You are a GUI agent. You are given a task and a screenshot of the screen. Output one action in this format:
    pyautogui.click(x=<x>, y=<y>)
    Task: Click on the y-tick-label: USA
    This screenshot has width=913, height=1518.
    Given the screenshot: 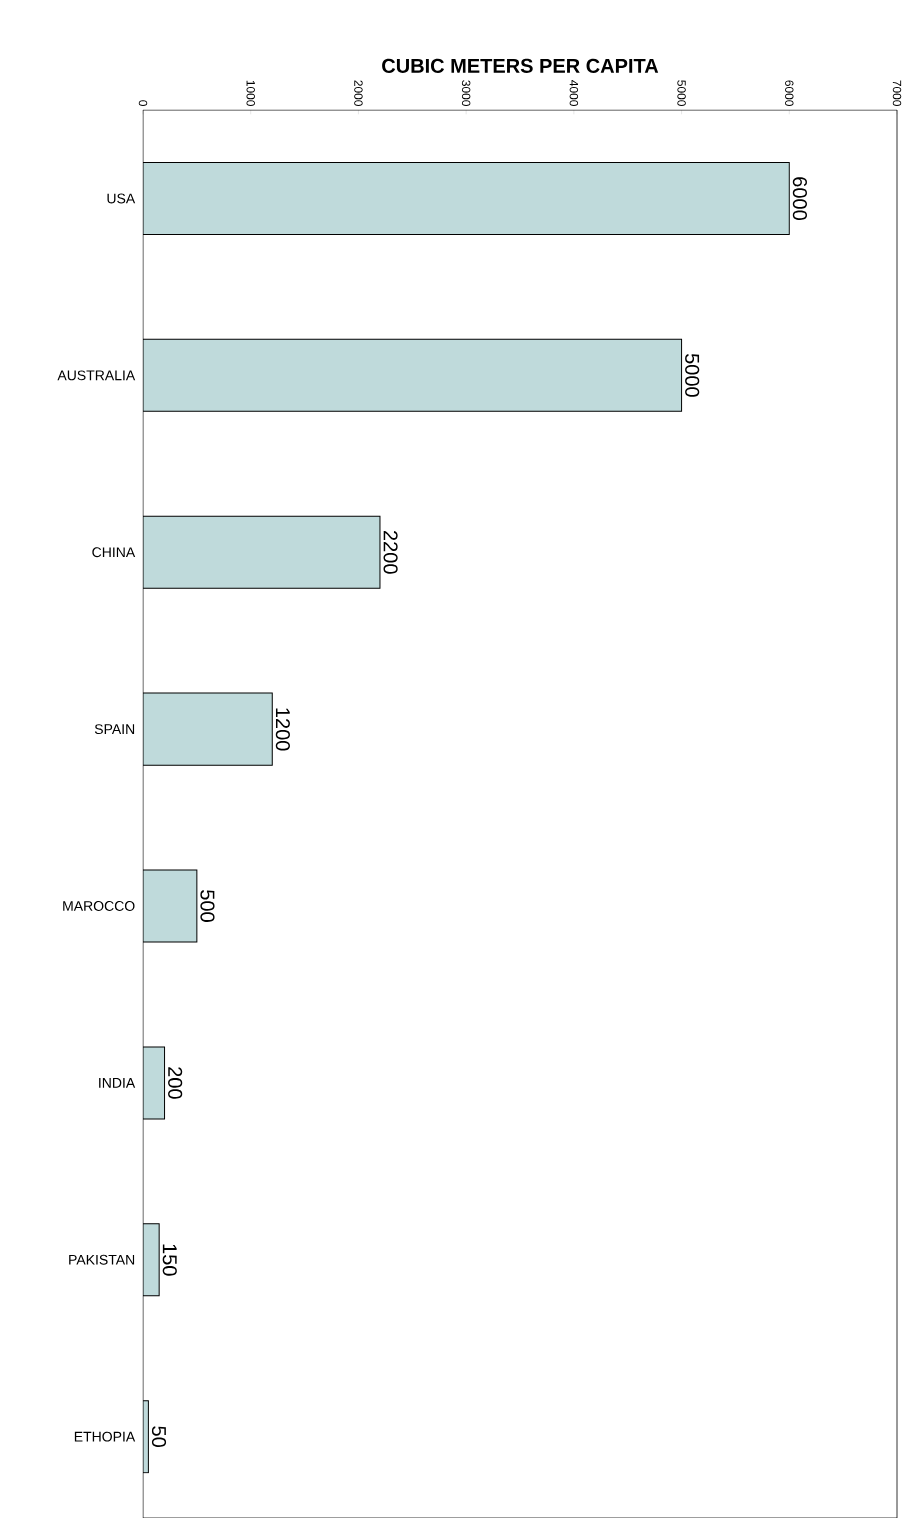 What is the action you would take?
    pyautogui.click(x=121, y=198)
    